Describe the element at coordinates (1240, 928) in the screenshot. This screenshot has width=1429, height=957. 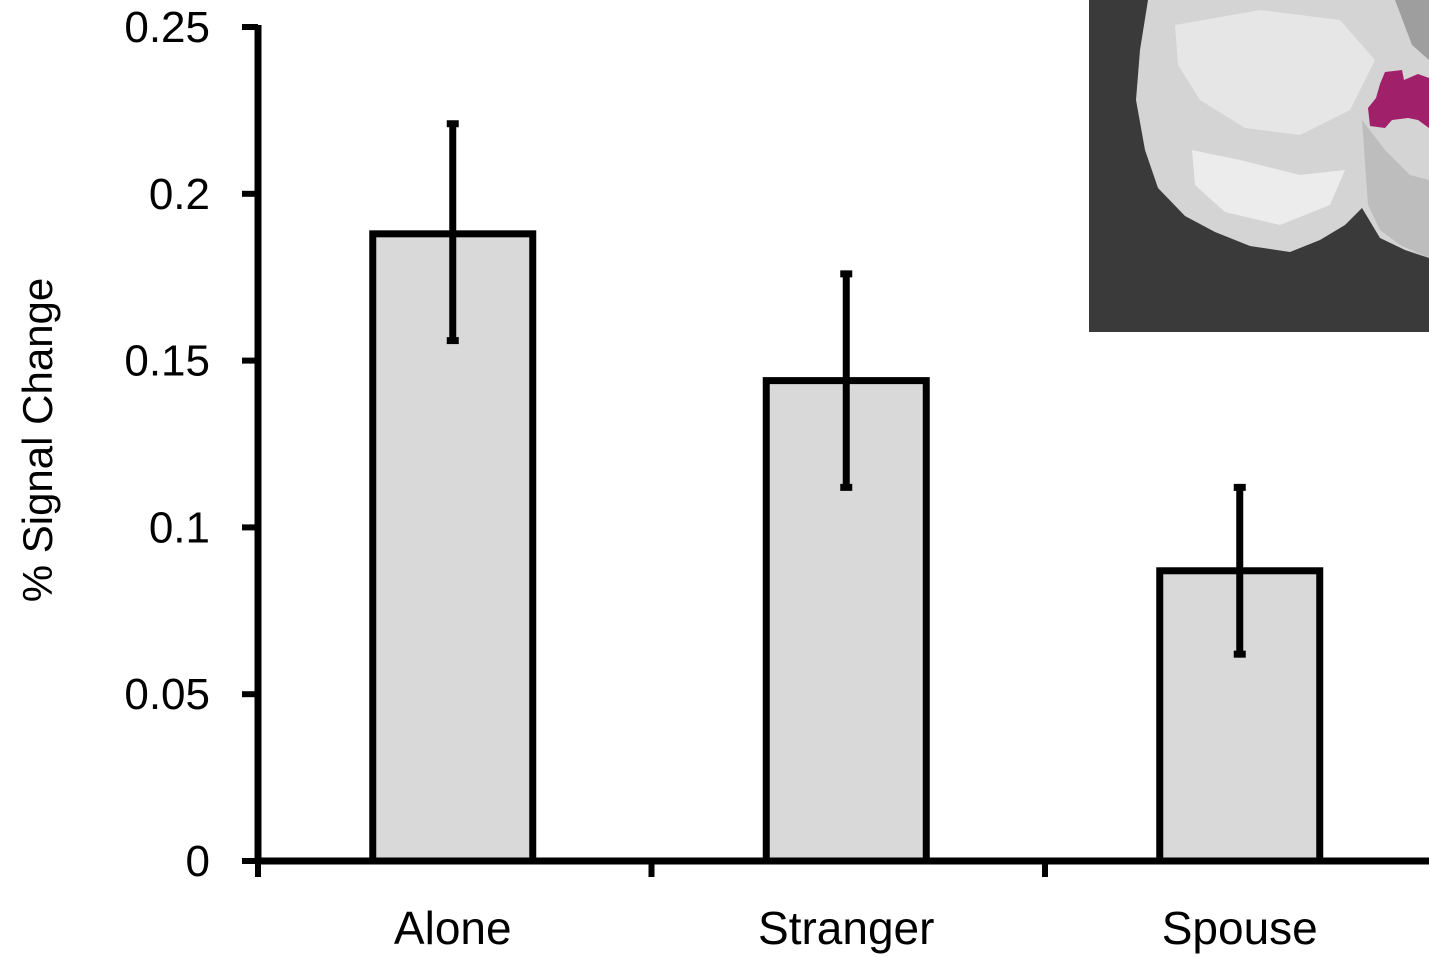
I see `x-category-label: Spouse` at that location.